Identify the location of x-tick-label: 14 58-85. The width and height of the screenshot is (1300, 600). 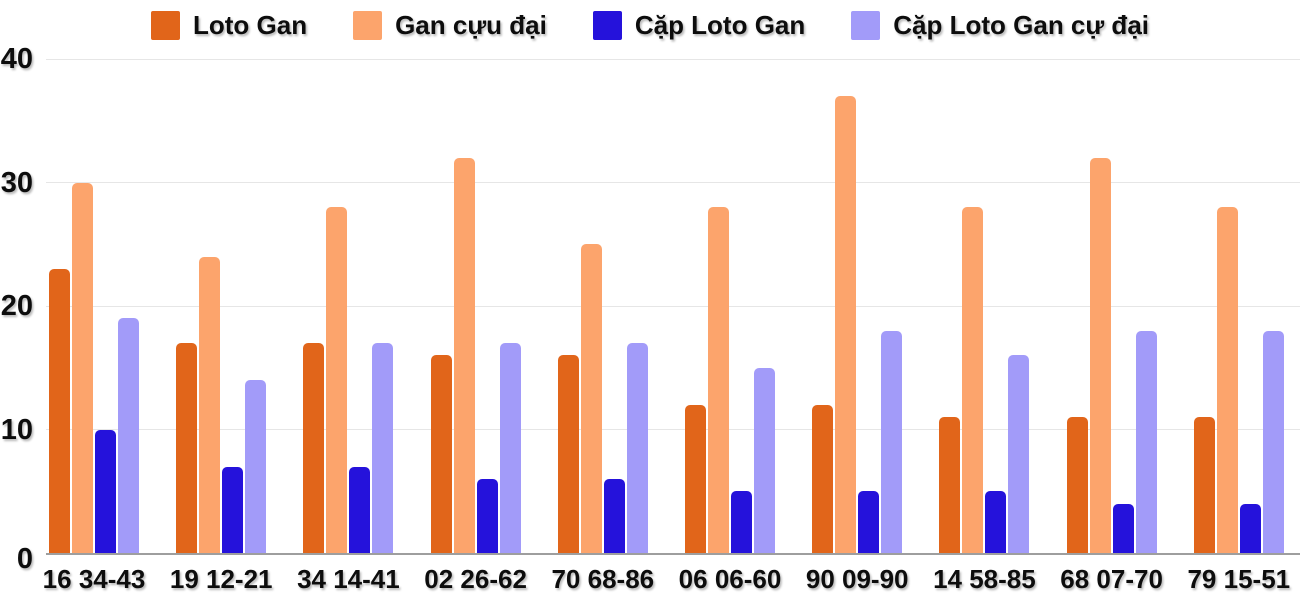
(984, 579).